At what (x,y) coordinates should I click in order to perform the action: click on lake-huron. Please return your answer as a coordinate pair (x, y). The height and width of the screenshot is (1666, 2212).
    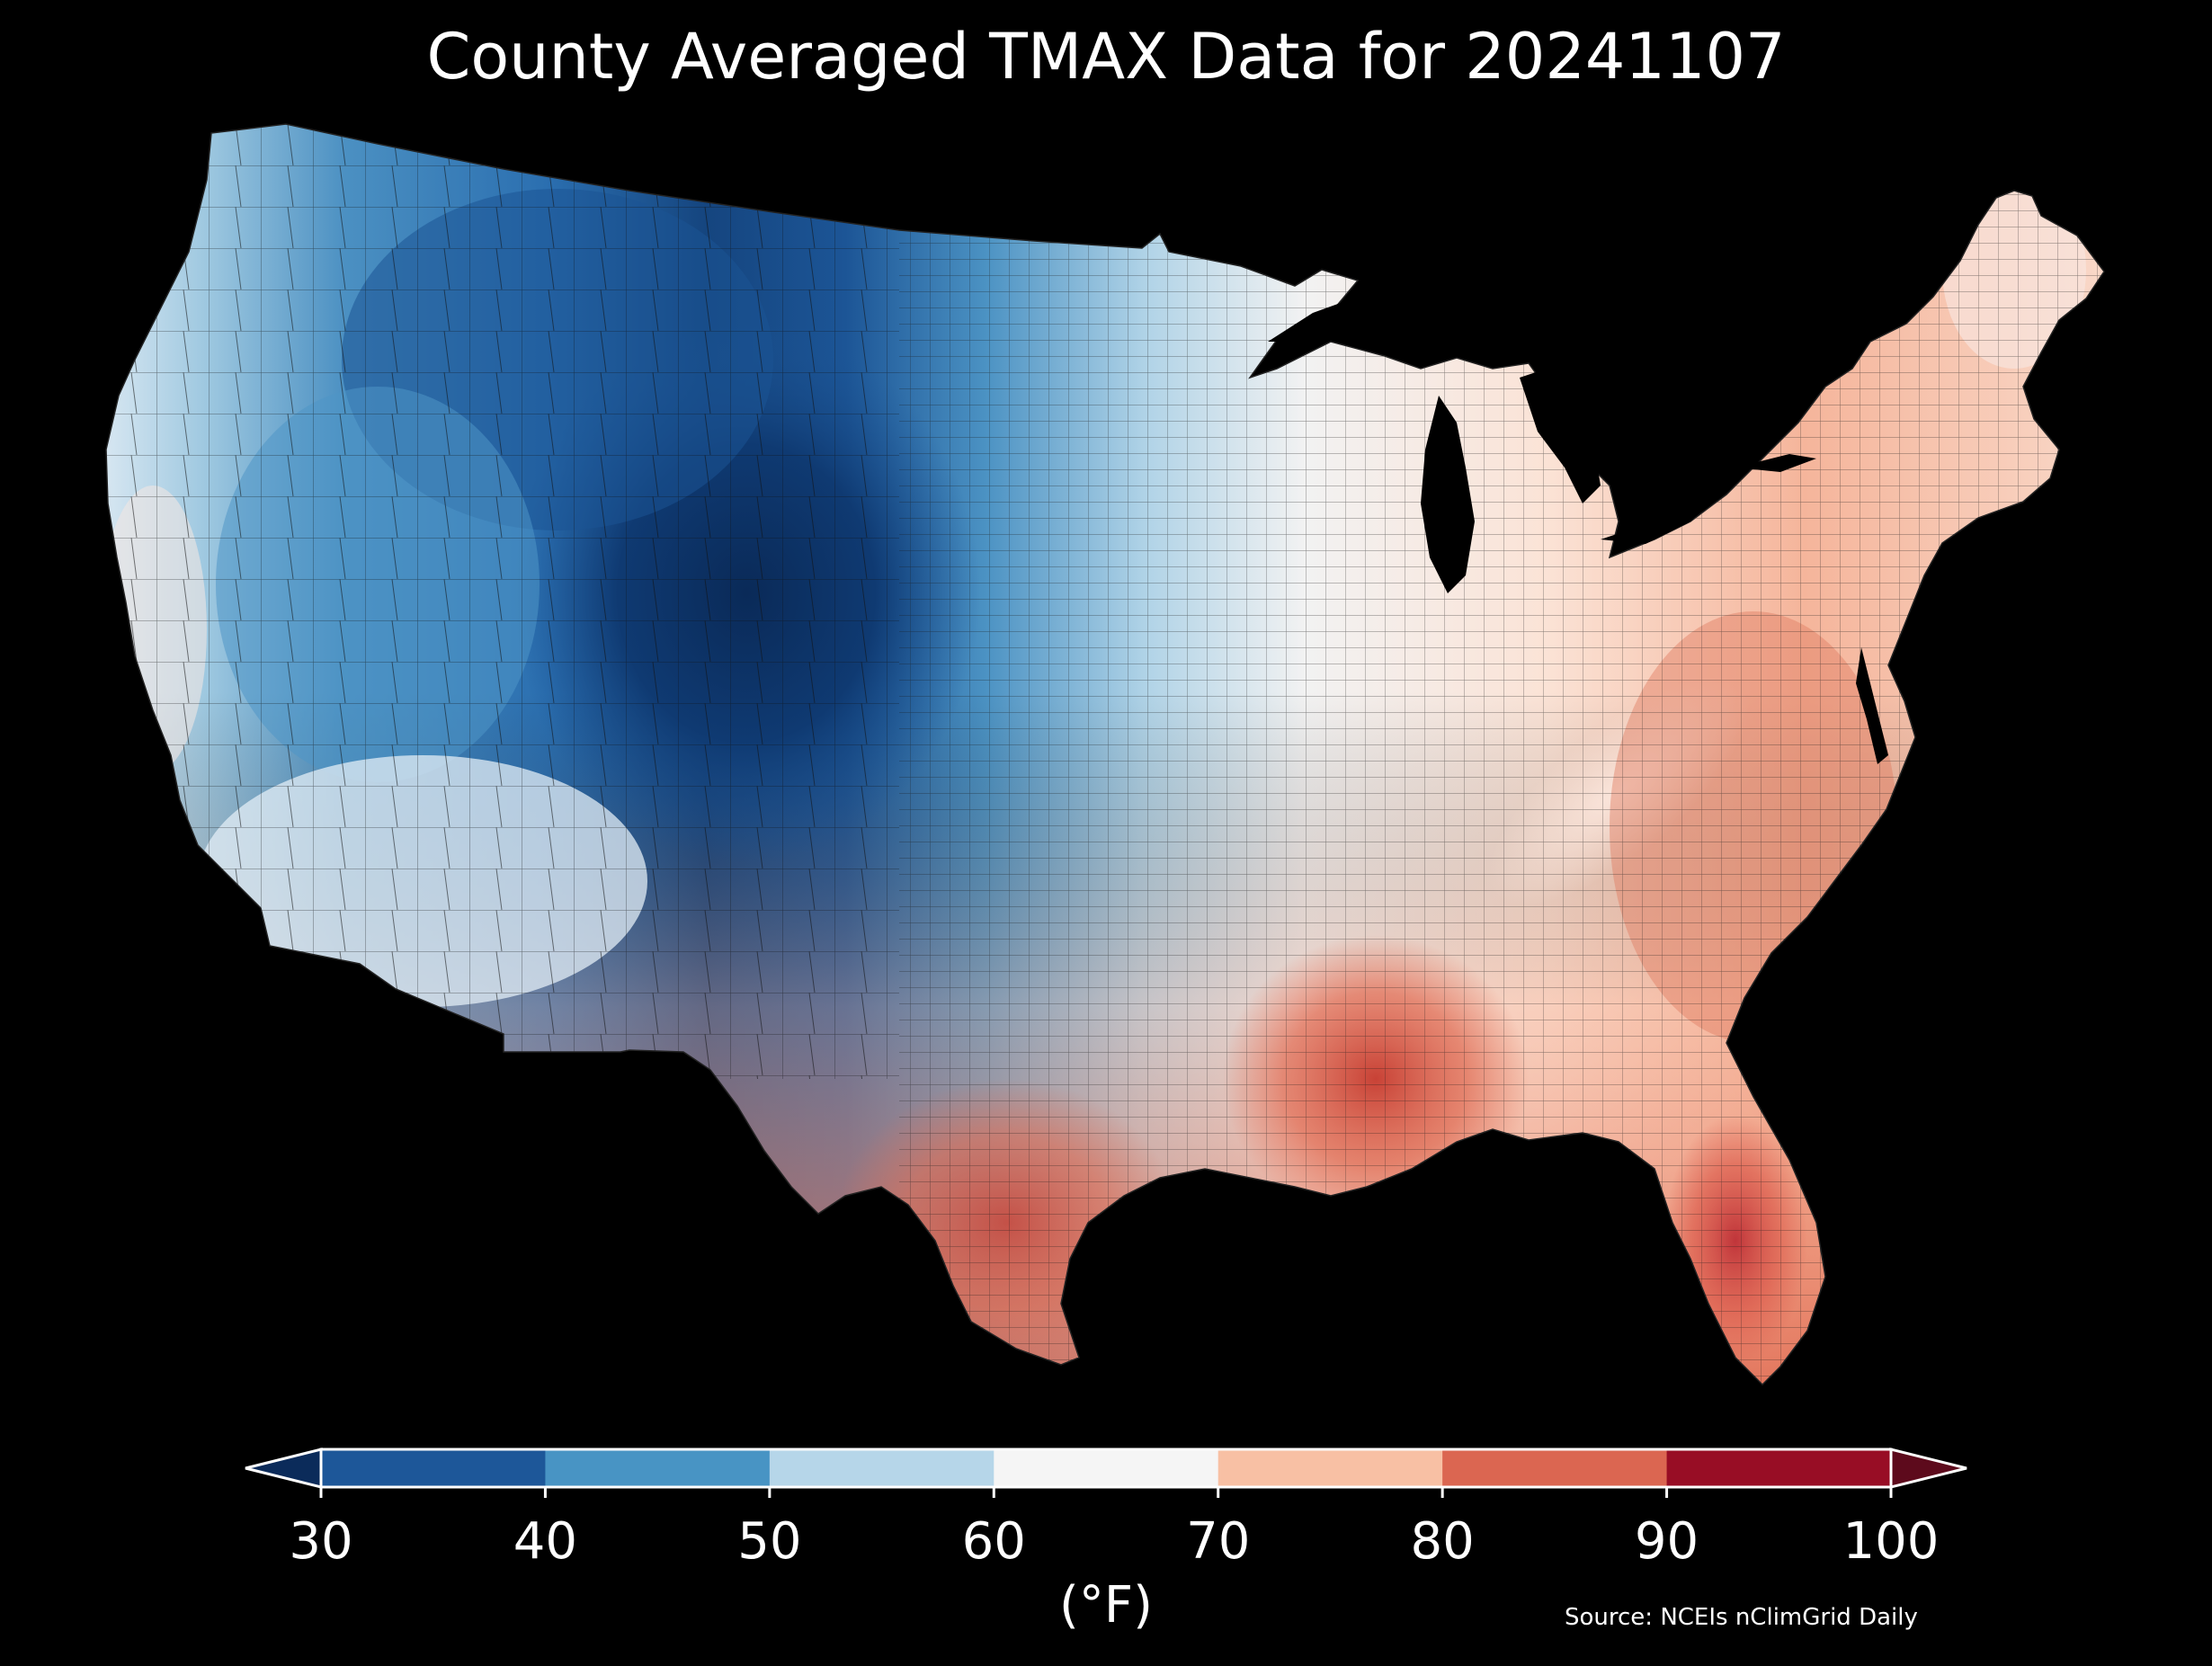
    Looking at the image, I should click on (1560, 436).